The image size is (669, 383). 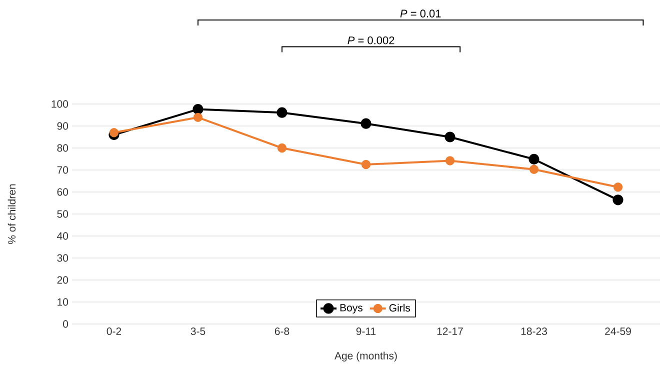 What do you see at coordinates (65, 324) in the screenshot?
I see `y-tick-label: 0` at bounding box center [65, 324].